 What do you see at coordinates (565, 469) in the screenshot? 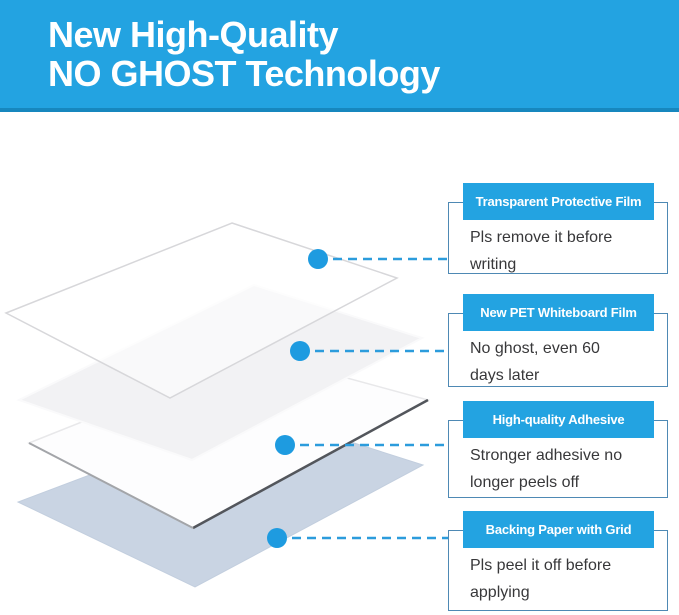
I see `callout-body: Stronger adhesive no longer peels off` at bounding box center [565, 469].